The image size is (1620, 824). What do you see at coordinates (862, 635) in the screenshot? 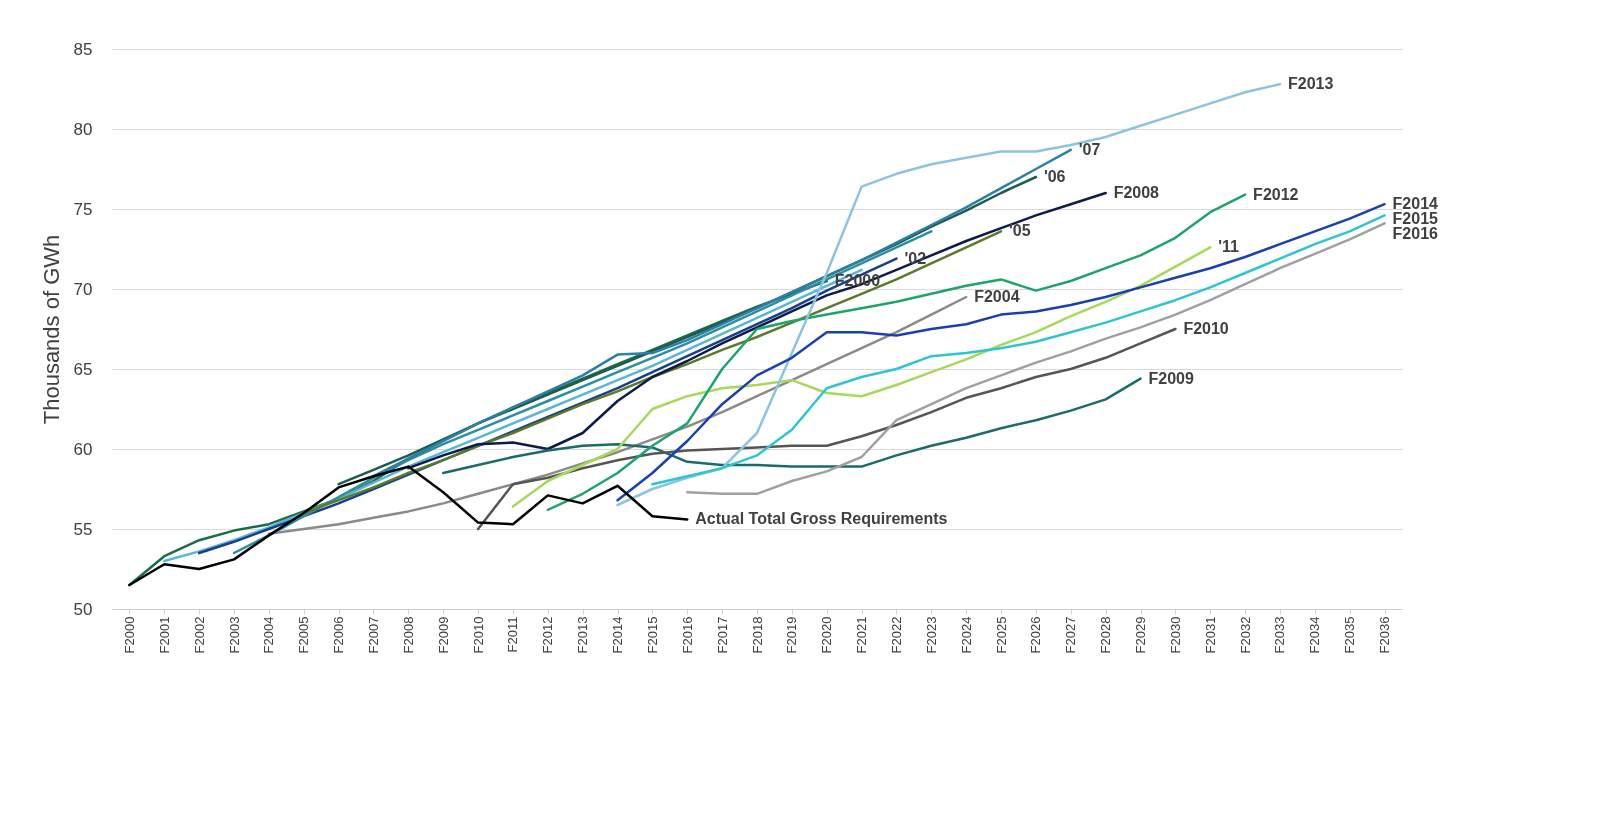
I see `x-tick-label: F2021` at bounding box center [862, 635].